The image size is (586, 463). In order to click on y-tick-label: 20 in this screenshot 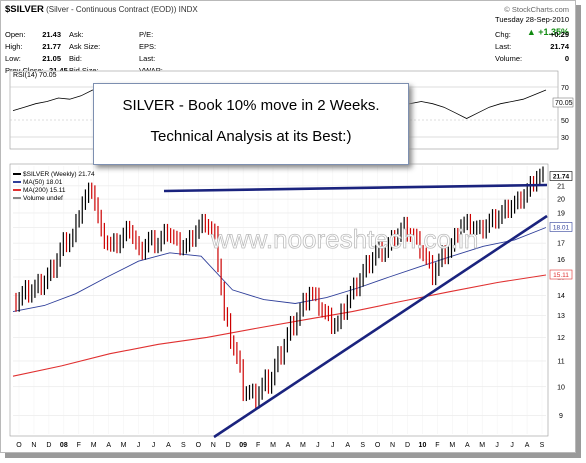, I will do `click(561, 200)`.